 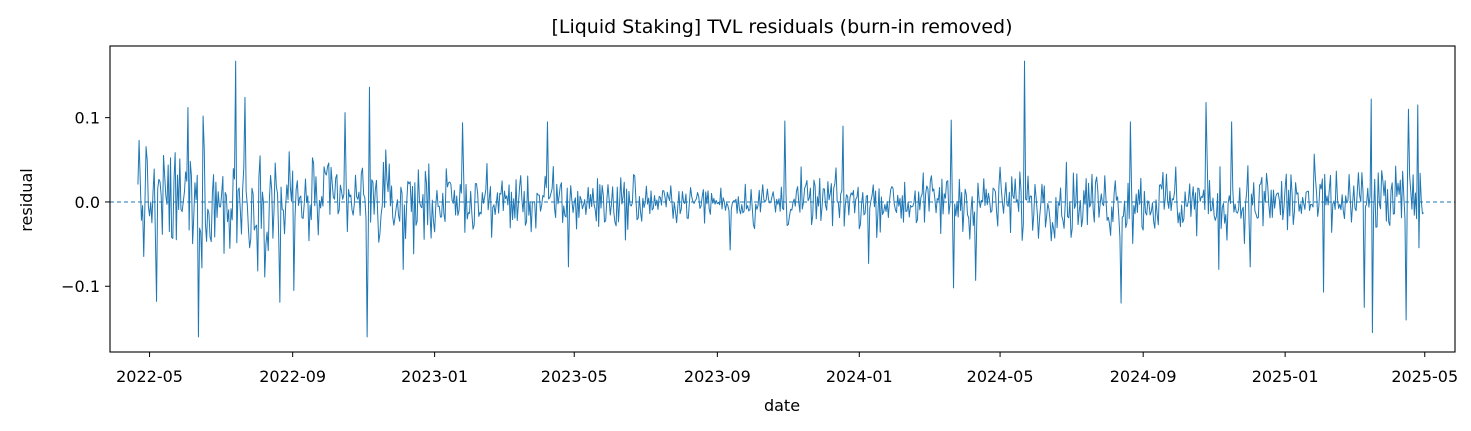 I want to click on x-tick-label-7: 2024-09, so click(x=1143, y=376).